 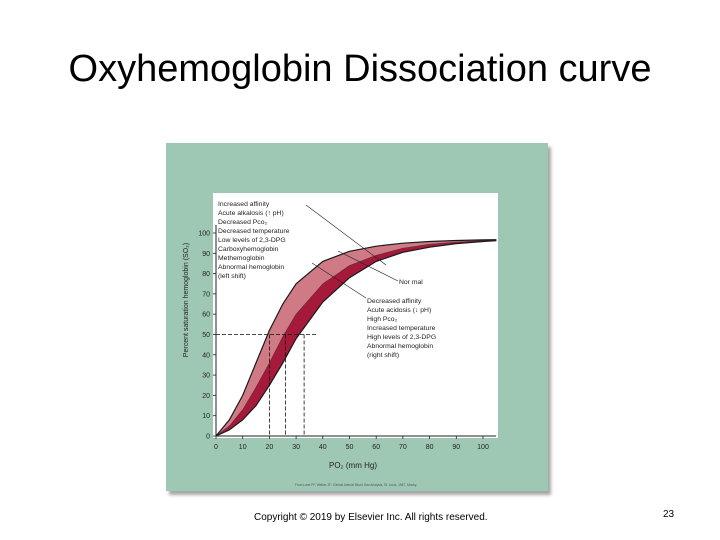 I want to click on y-tick-label: 0, so click(x=208, y=437).